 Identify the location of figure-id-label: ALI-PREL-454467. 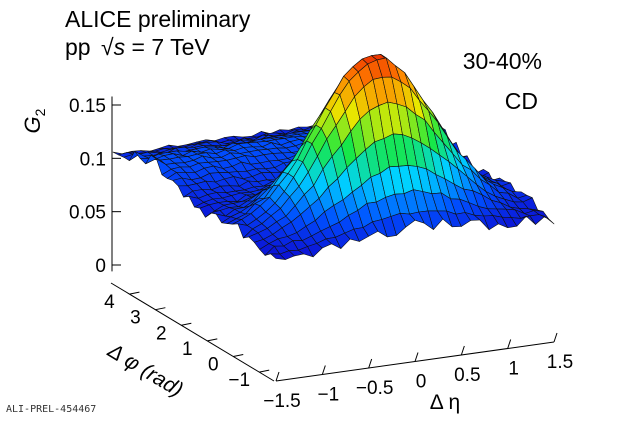
(51, 409).